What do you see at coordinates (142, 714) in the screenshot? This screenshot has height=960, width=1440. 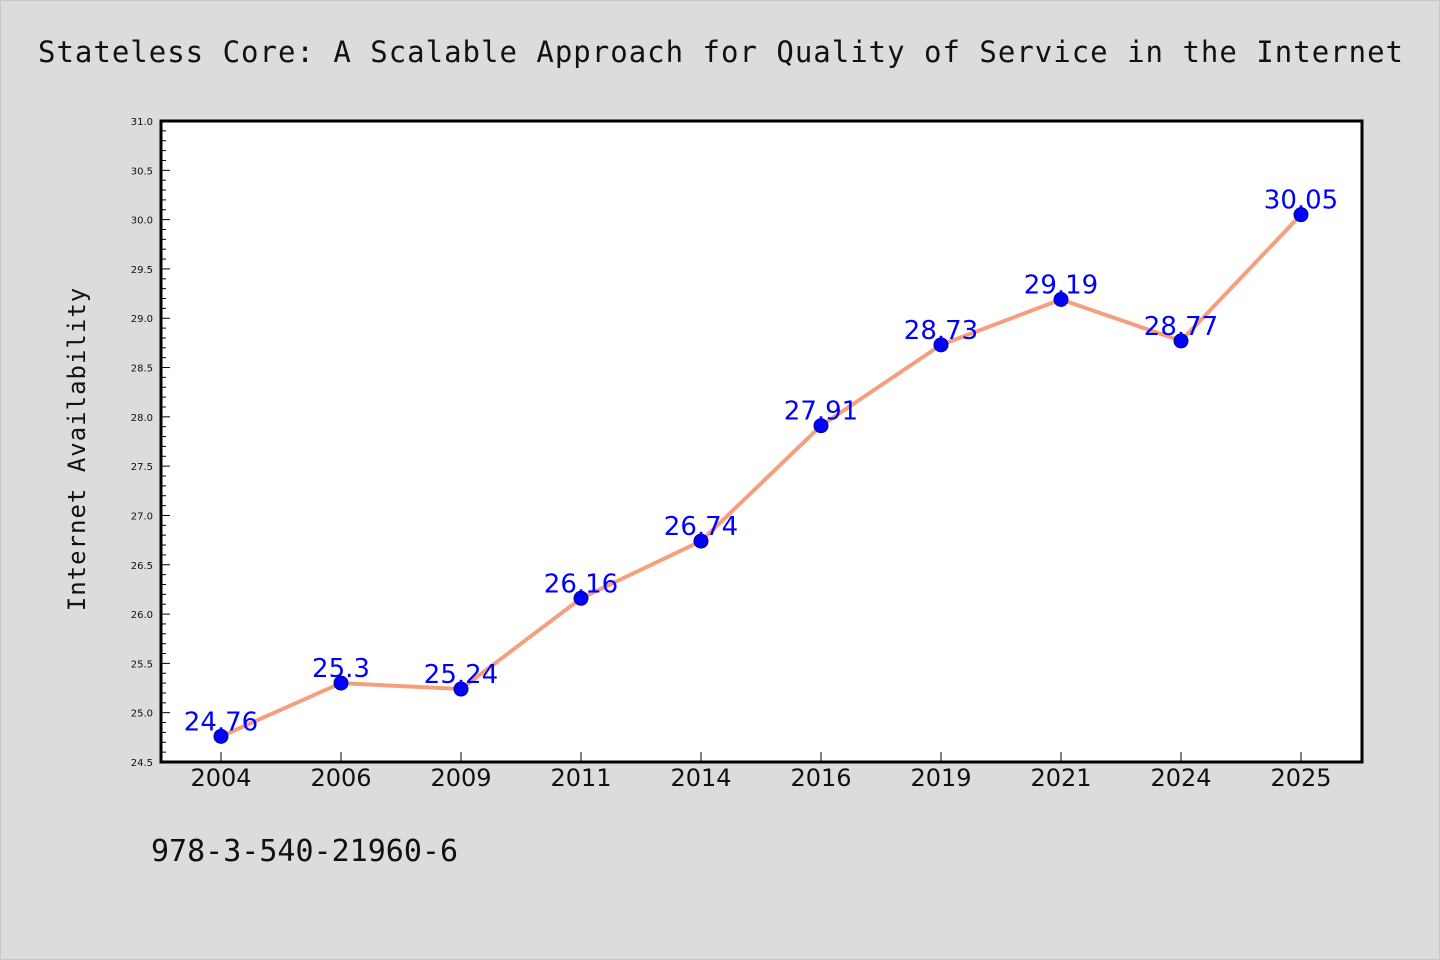 I see `y-tick-label: 25.0` at bounding box center [142, 714].